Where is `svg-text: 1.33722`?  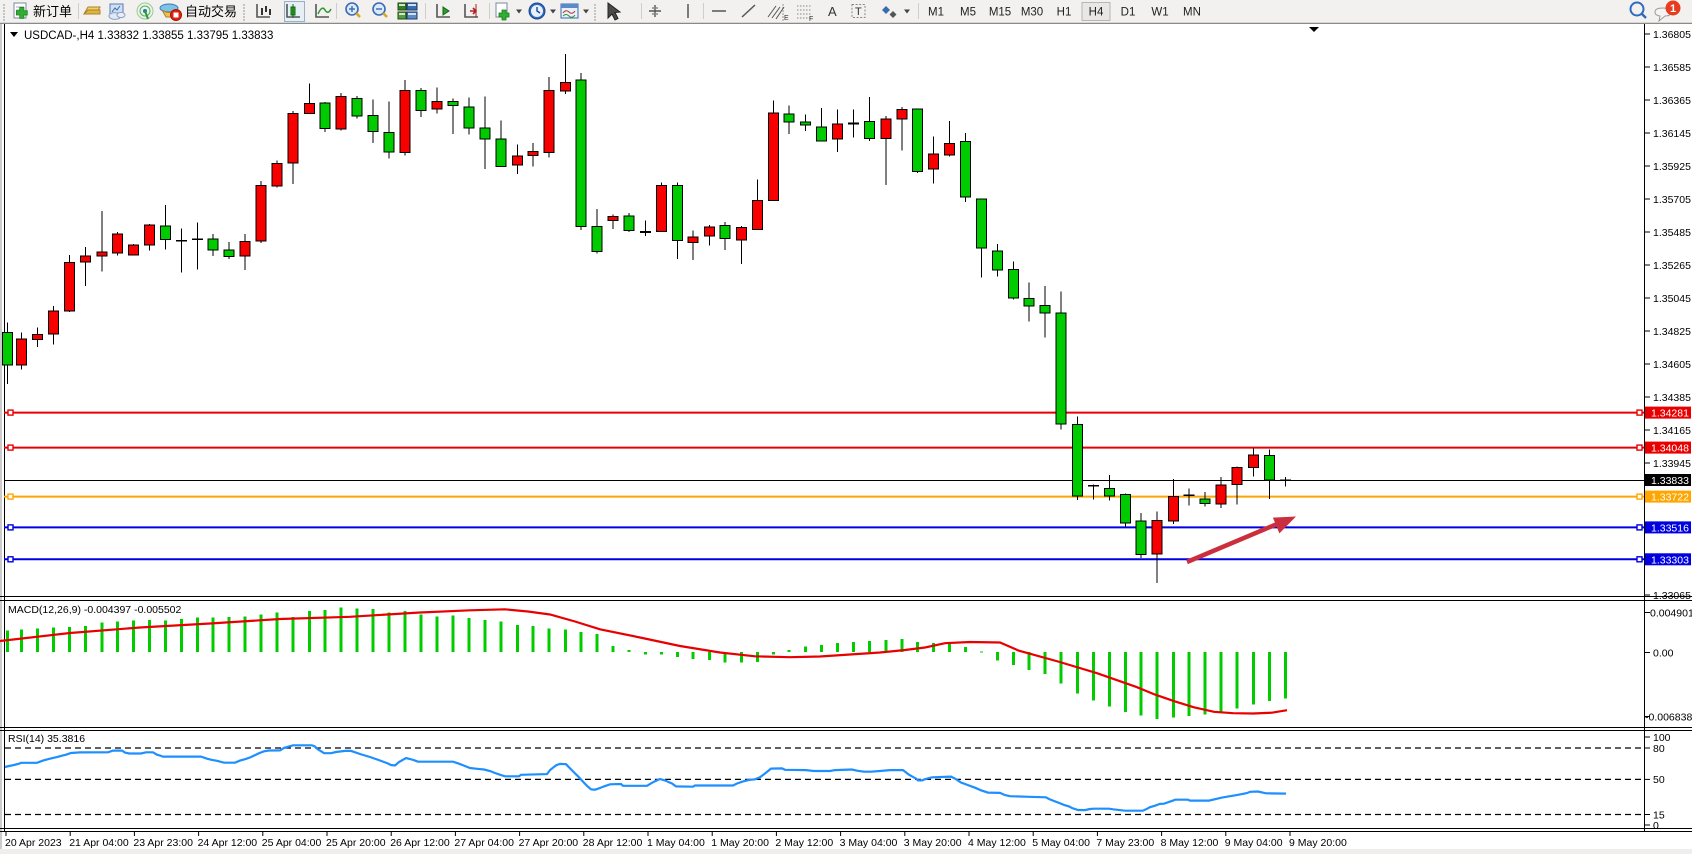 svg-text: 1.33722 is located at coordinates (1670, 498).